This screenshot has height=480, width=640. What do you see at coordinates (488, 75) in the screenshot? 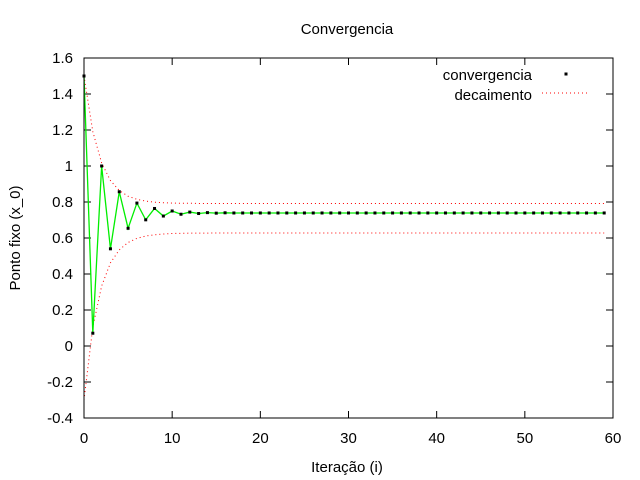
I see `legend-label-convergencia: convergencia` at bounding box center [488, 75].